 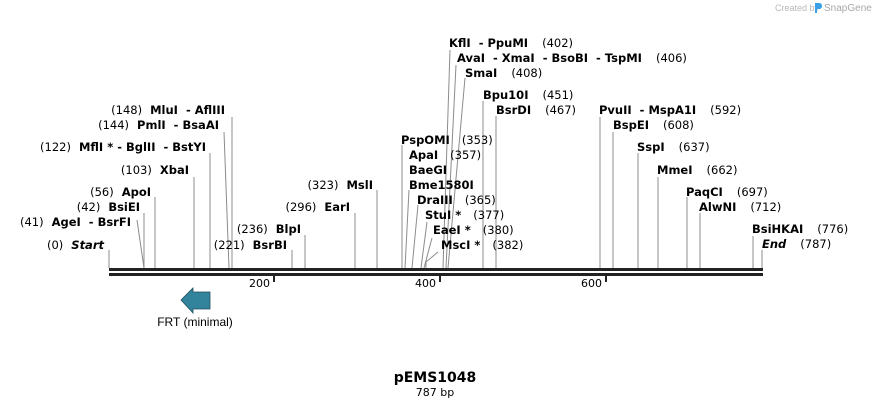 What do you see at coordinates (536, 110) in the screenshot?
I see `site-bsrdi: BsrDI (467)` at bounding box center [536, 110].